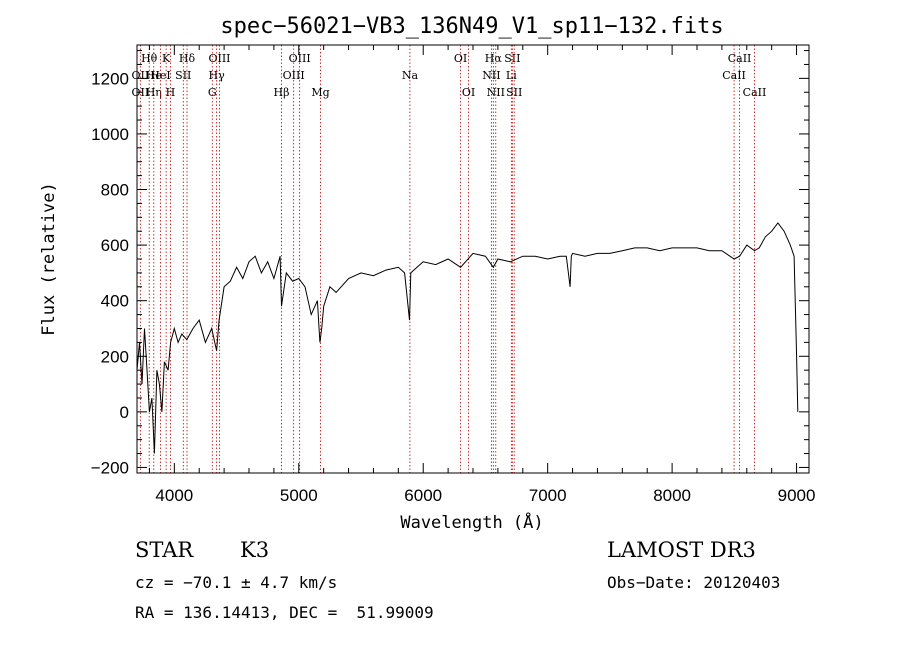 The height and width of the screenshot is (649, 900). I want to click on marker-label: G, so click(212, 92).